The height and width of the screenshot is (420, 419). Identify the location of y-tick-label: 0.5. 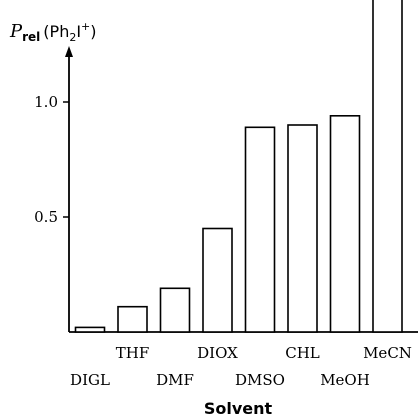
(46, 217).